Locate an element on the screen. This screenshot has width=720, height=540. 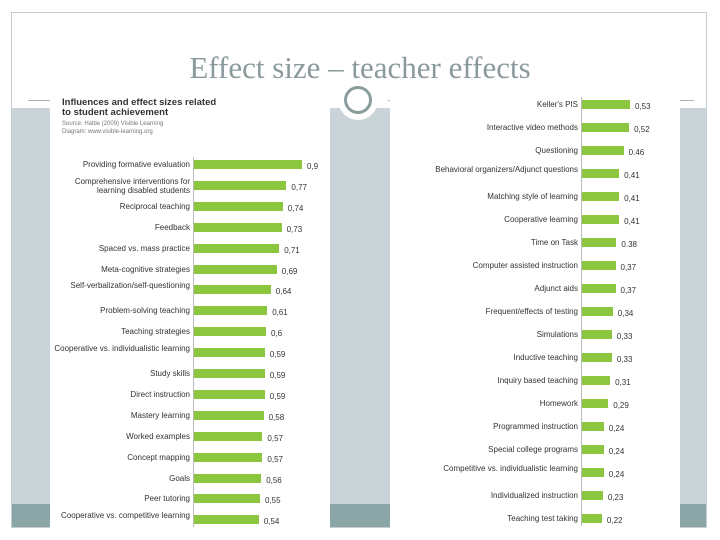
left-value-label: 0,56 is located at coordinates (274, 480).